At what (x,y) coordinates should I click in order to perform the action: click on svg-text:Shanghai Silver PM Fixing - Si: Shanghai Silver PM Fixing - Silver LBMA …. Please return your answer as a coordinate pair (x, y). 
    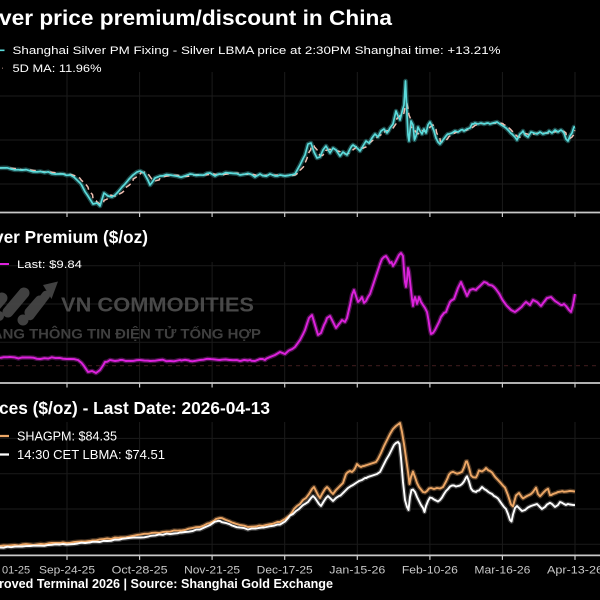
    Looking at the image, I should click on (257, 51).